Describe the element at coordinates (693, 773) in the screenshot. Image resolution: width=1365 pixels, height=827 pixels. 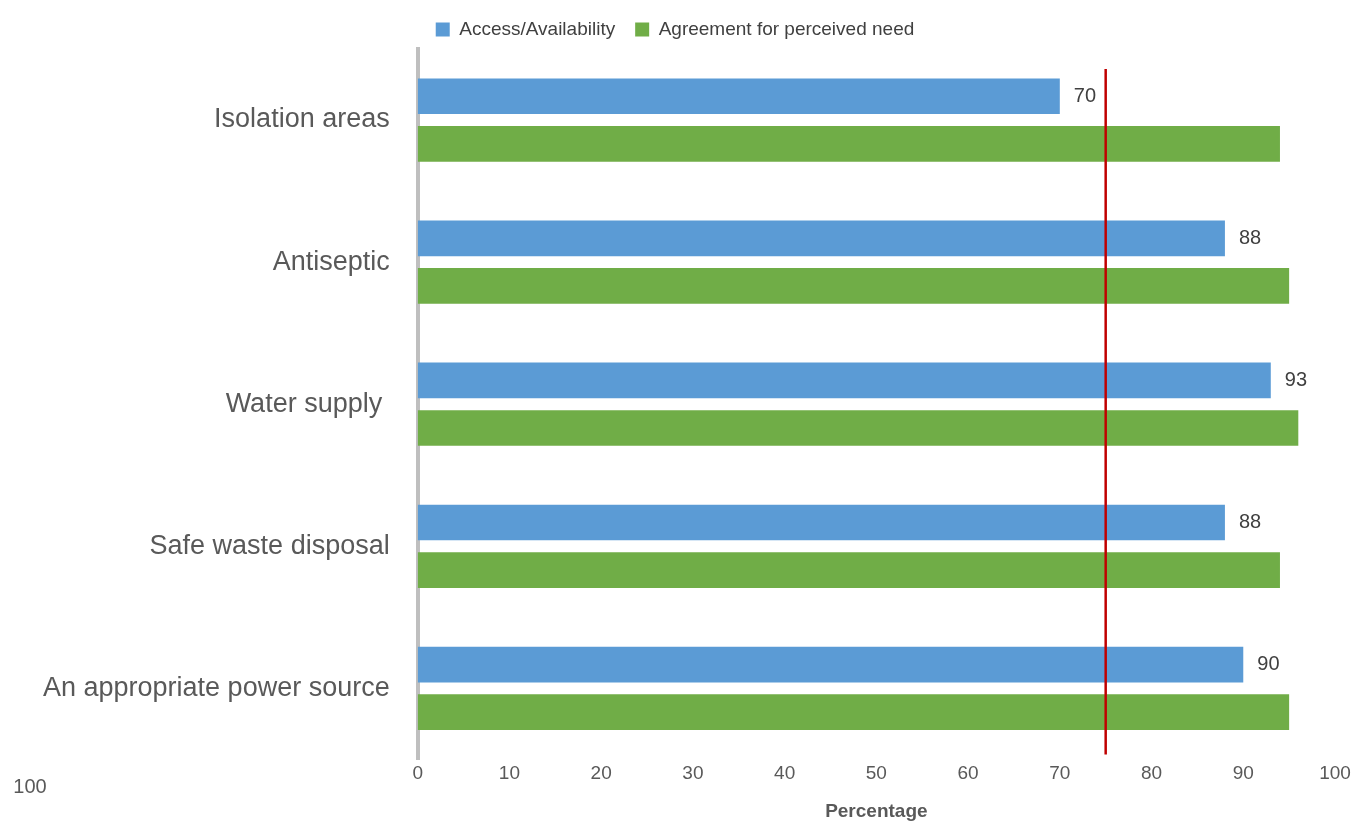
I see `x-tick-label: 30` at that location.